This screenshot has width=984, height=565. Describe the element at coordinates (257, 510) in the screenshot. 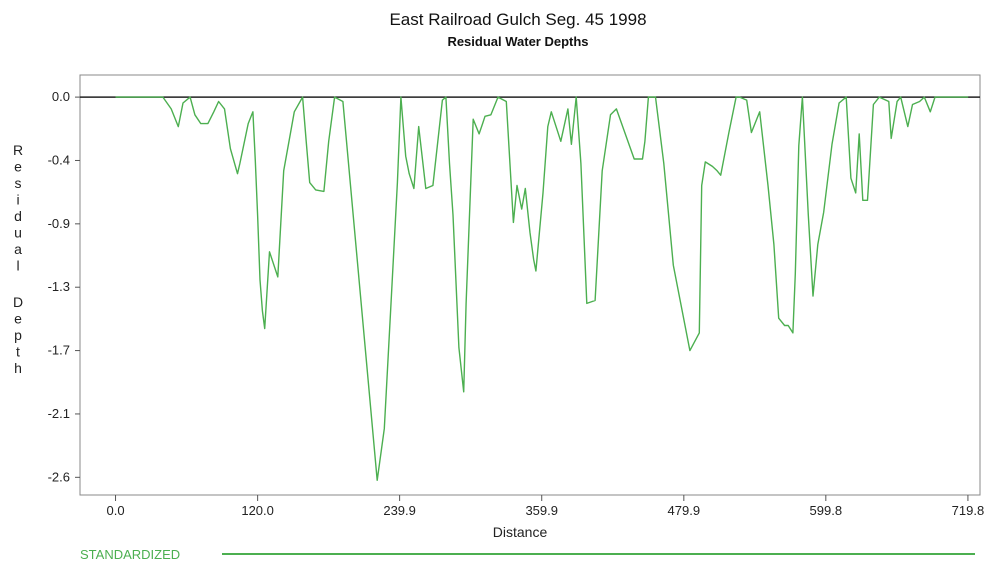

I see `x-tick-label: 120.0` at that location.